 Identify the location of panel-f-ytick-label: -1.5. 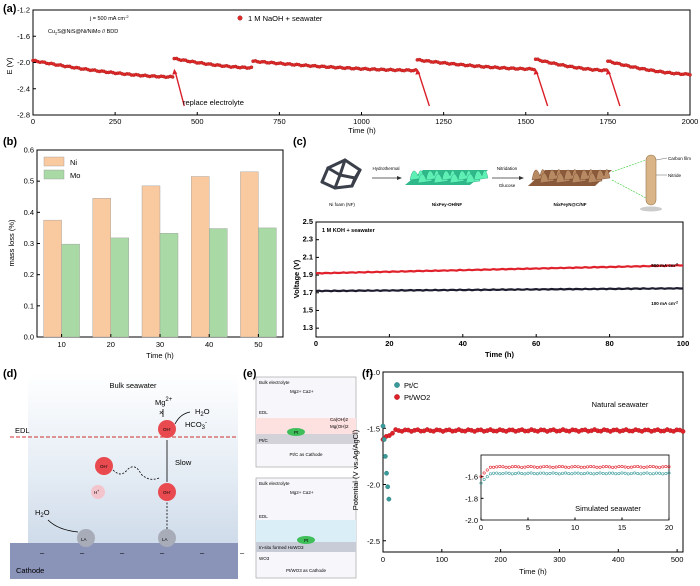
(373, 428).